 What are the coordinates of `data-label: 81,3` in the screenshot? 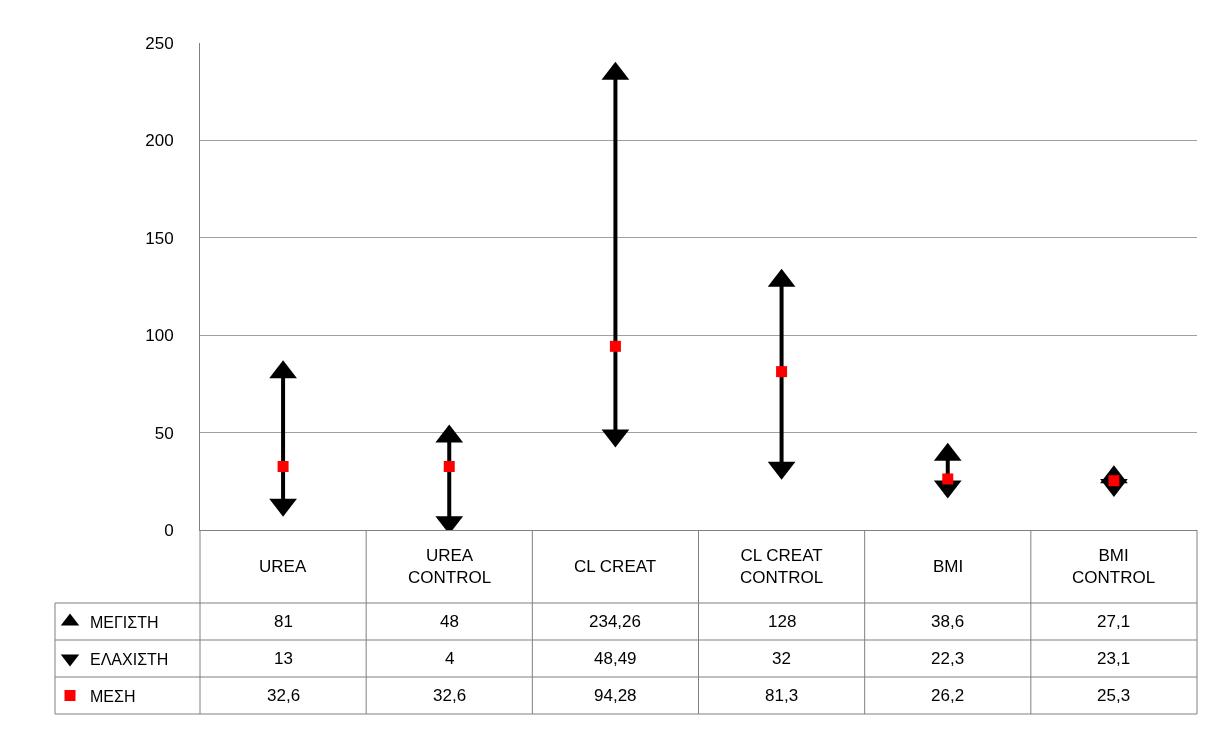 It's located at (782, 695).